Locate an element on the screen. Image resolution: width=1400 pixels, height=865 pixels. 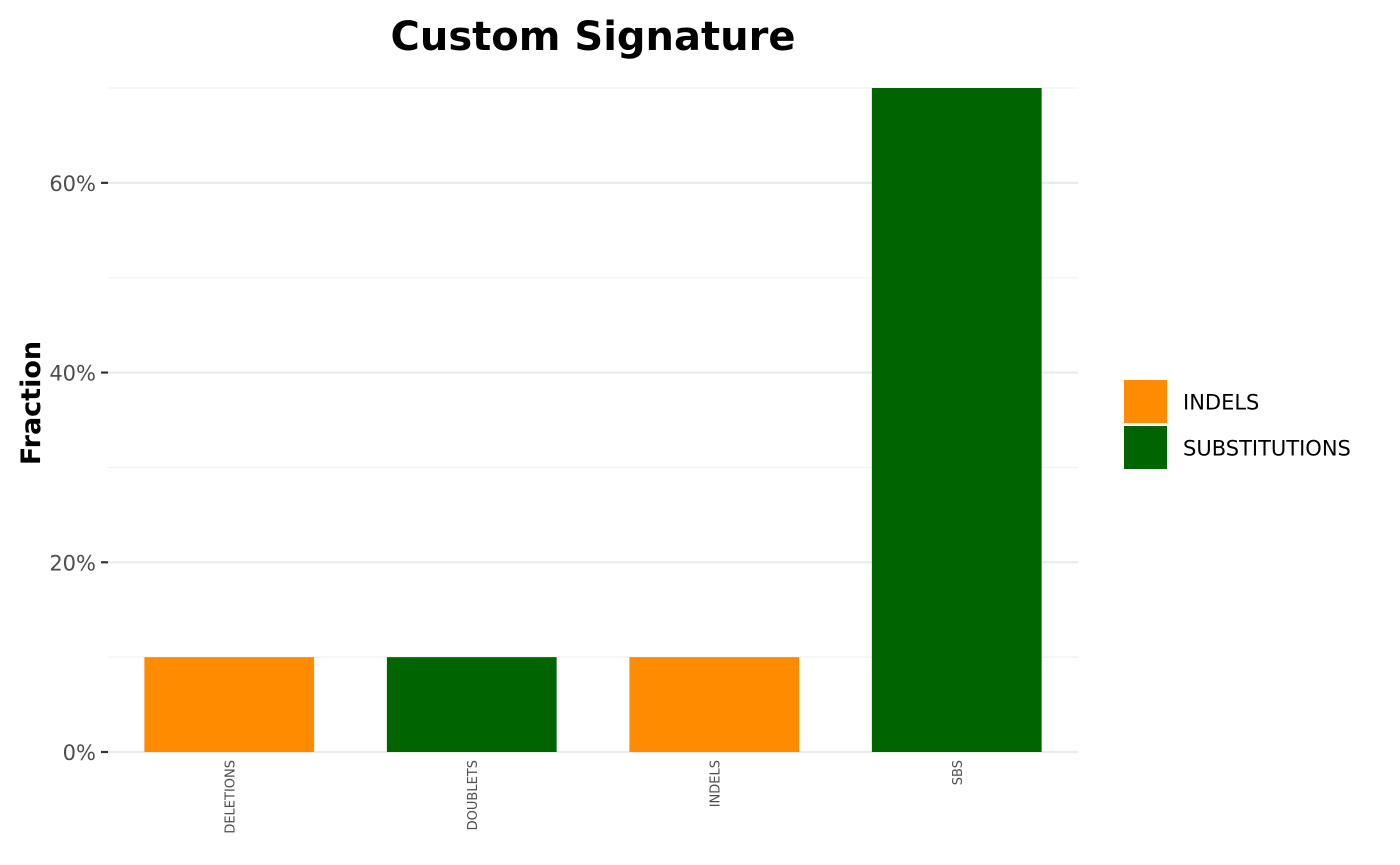
y-tick-label-3: 60% is located at coordinates (72, 184).